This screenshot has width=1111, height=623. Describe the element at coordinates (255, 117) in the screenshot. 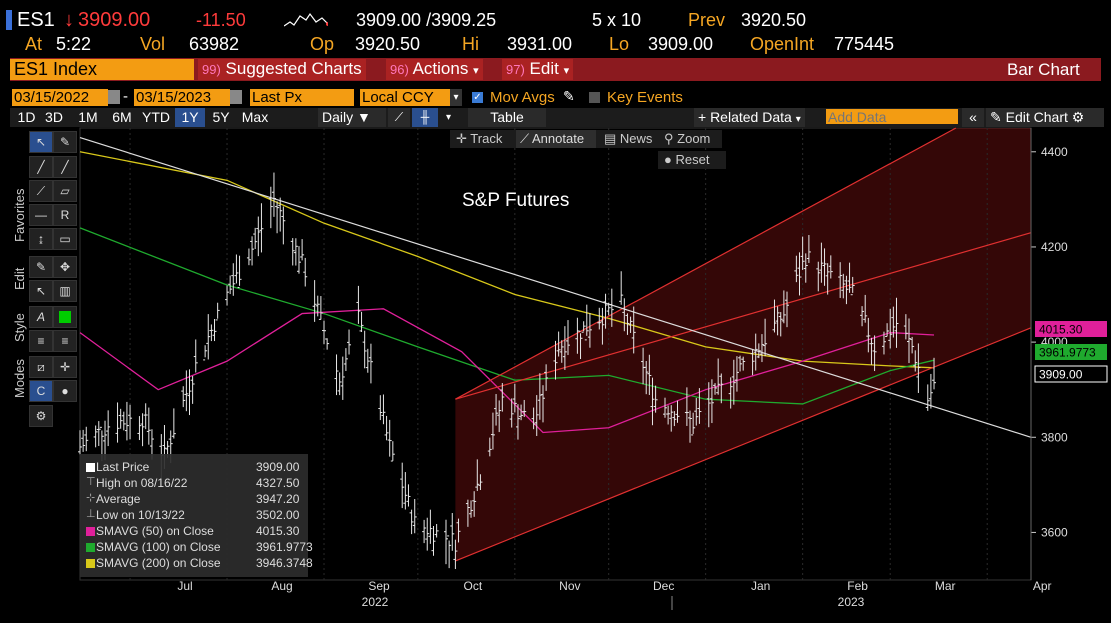

I see `range-button-max: Max` at that location.